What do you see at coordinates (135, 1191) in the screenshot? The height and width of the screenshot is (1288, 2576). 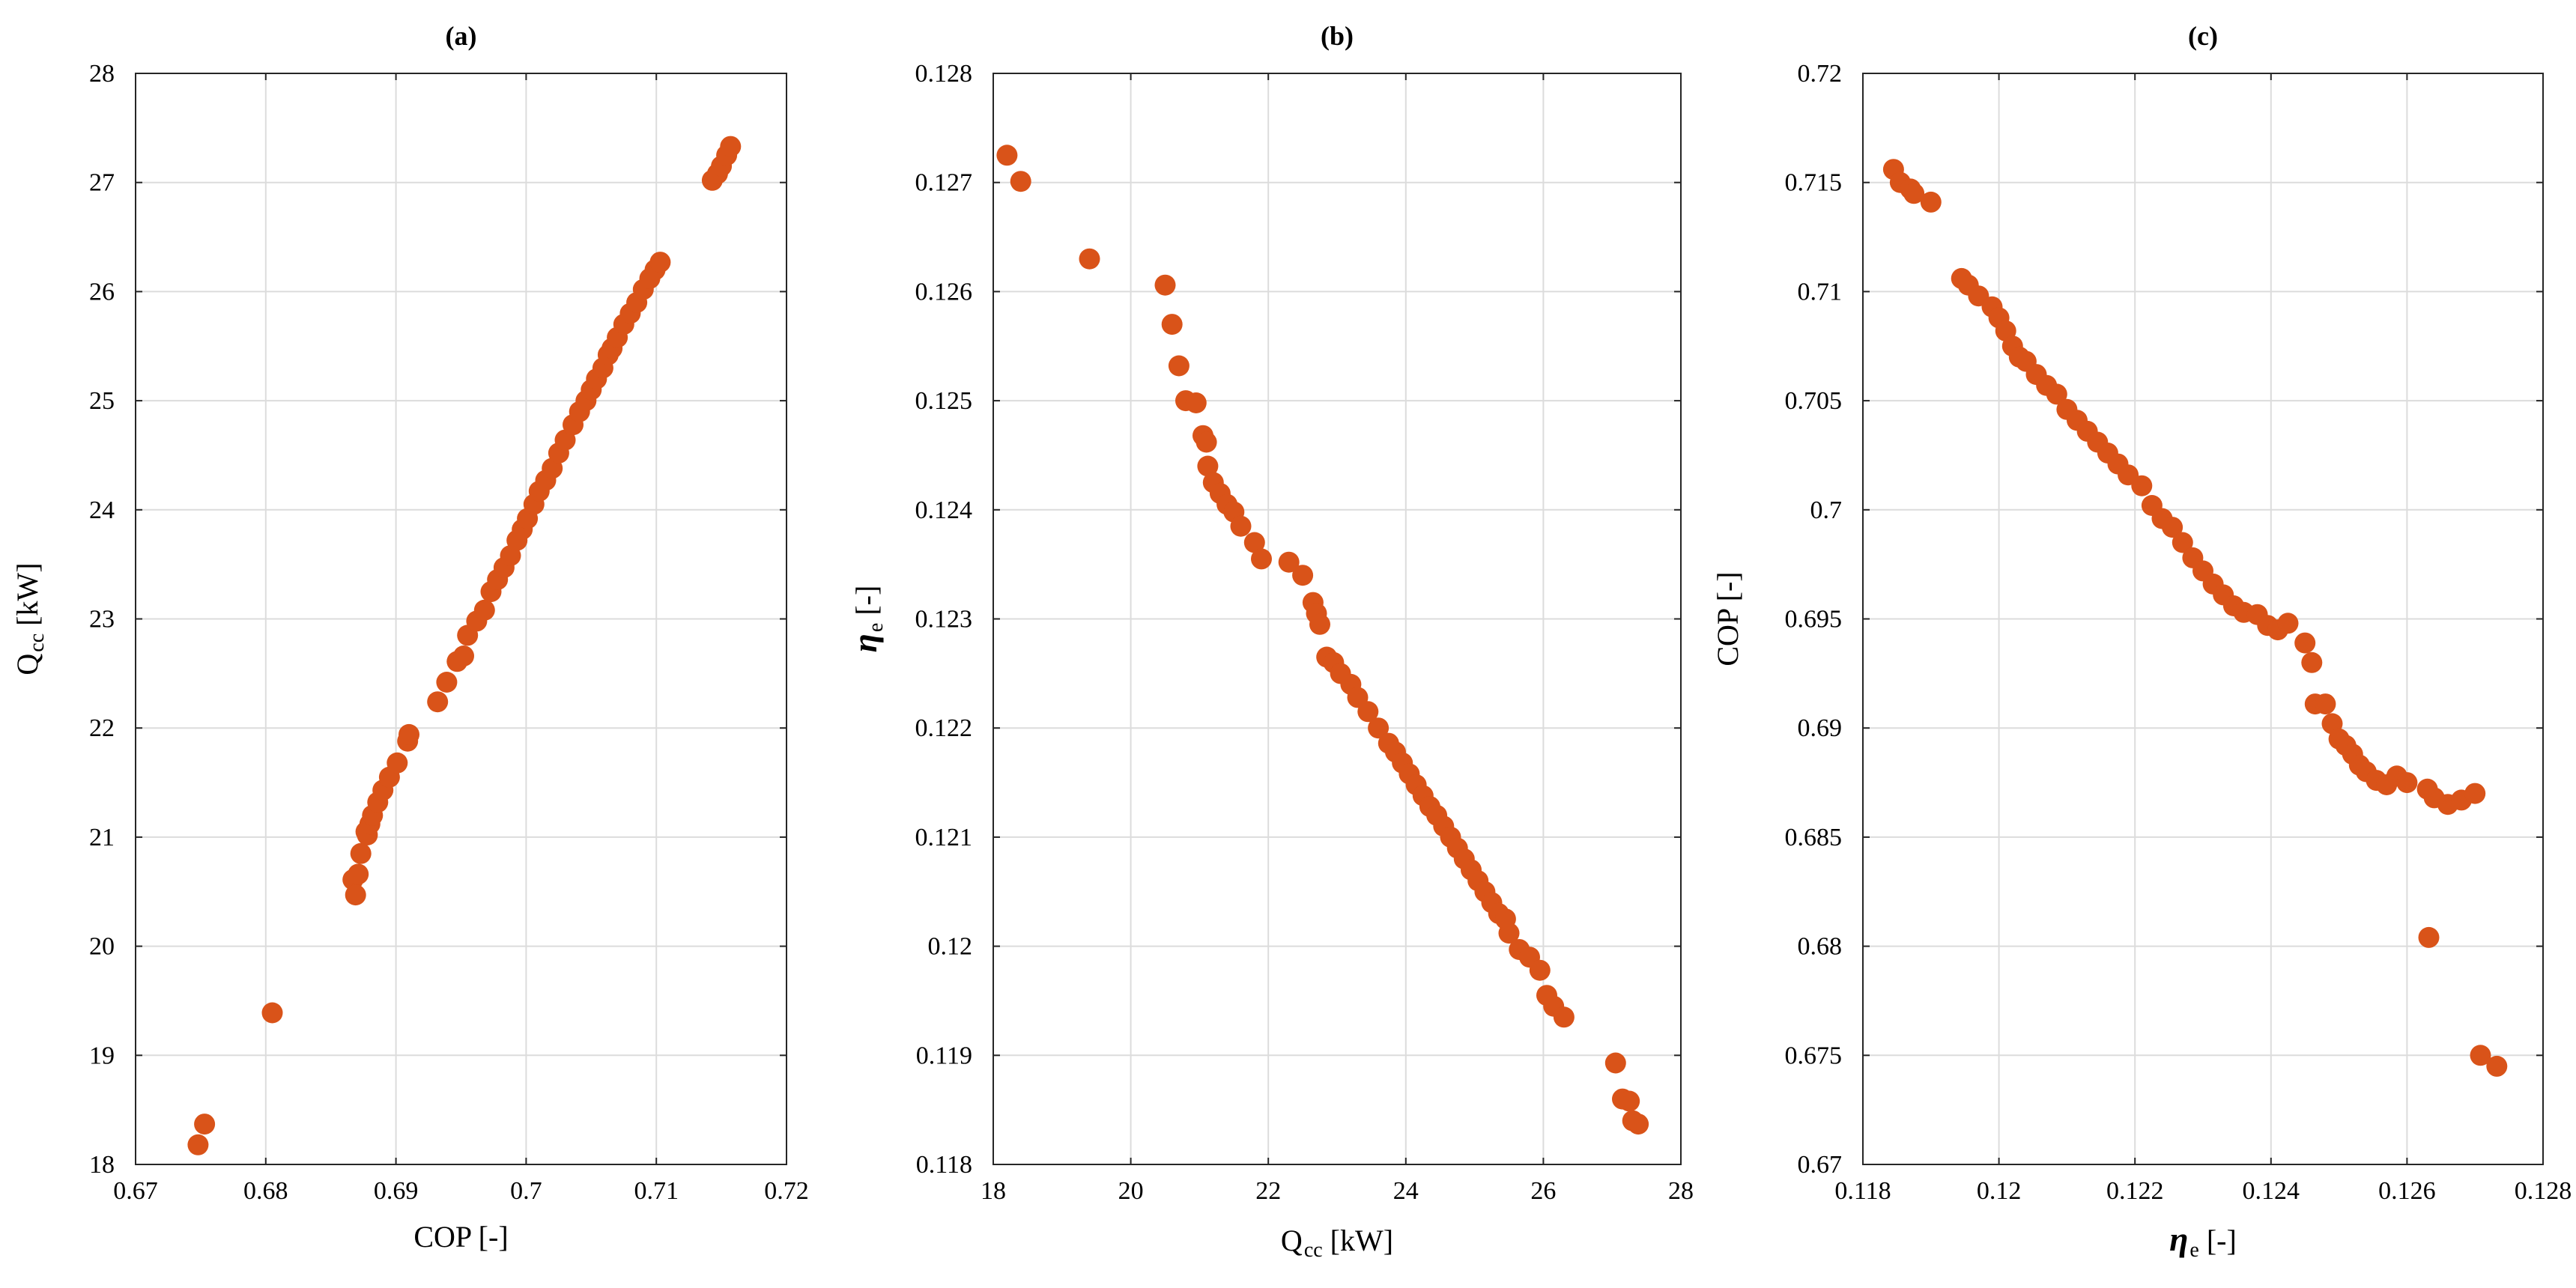 I see `chart-a-xtick-label: 0.67` at bounding box center [135, 1191].